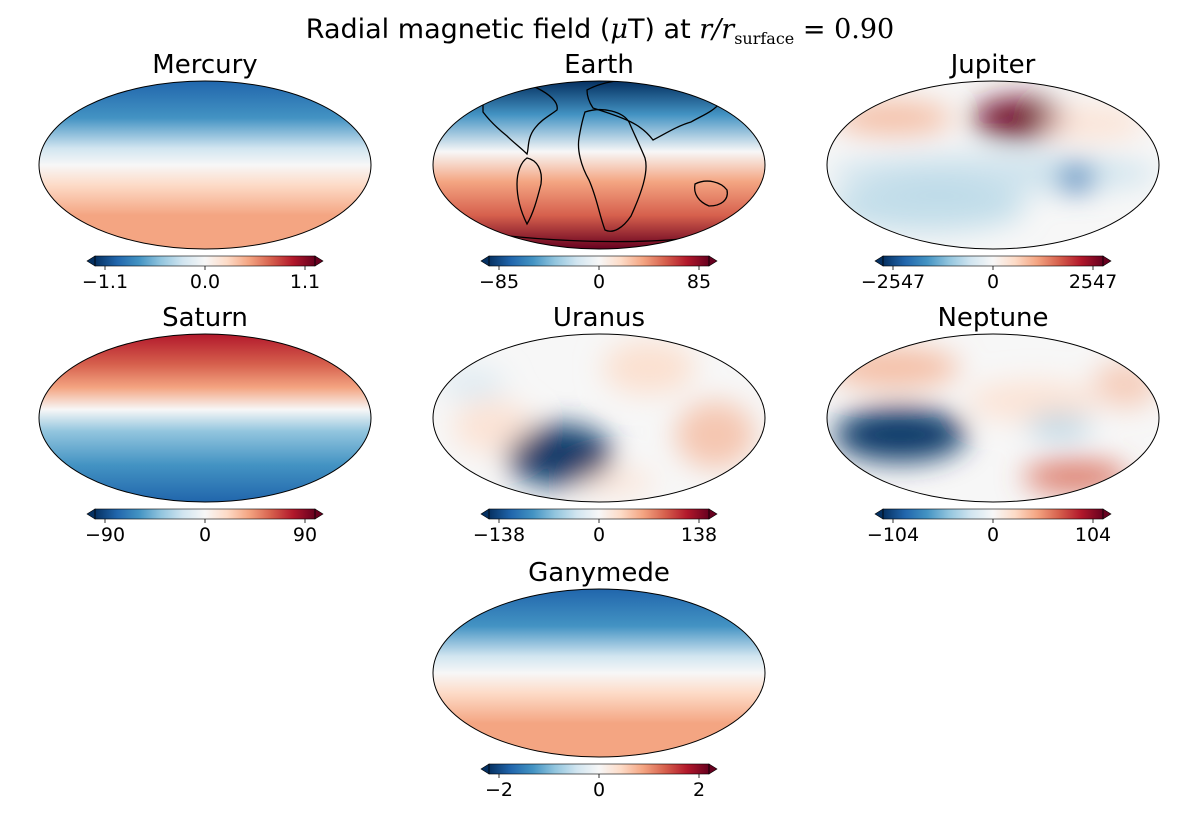 The width and height of the screenshot is (1200, 818). What do you see at coordinates (893, 535) in the screenshot?
I see `colorbar-tick-label: −104` at bounding box center [893, 535].